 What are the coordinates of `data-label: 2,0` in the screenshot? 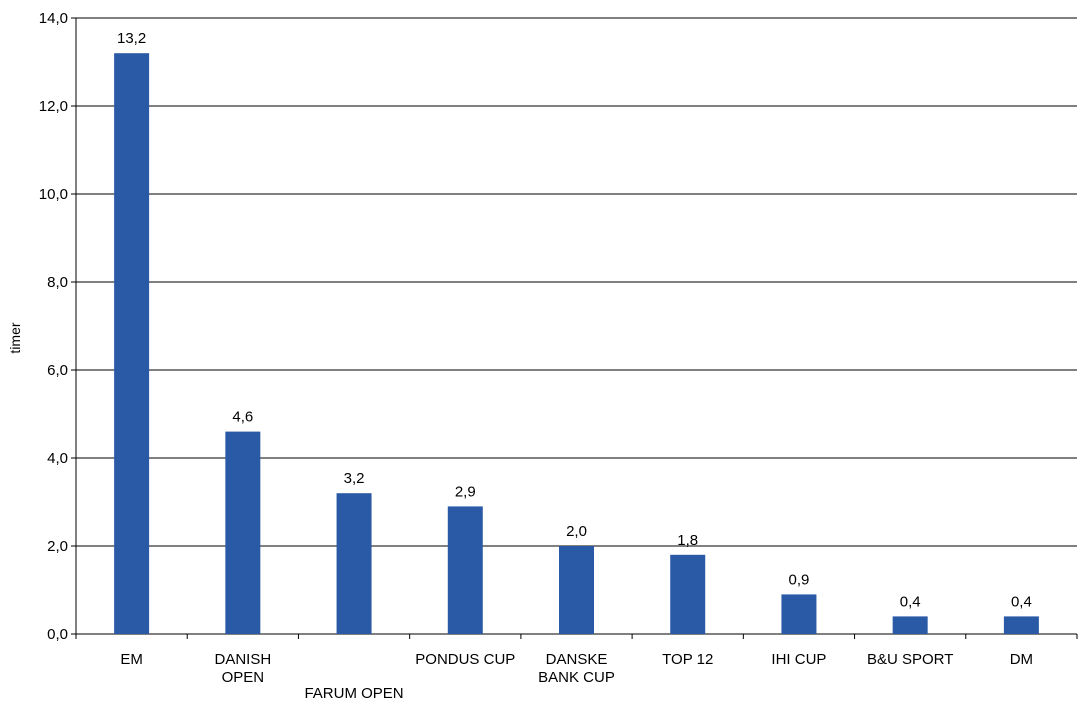 It's located at (576, 531).